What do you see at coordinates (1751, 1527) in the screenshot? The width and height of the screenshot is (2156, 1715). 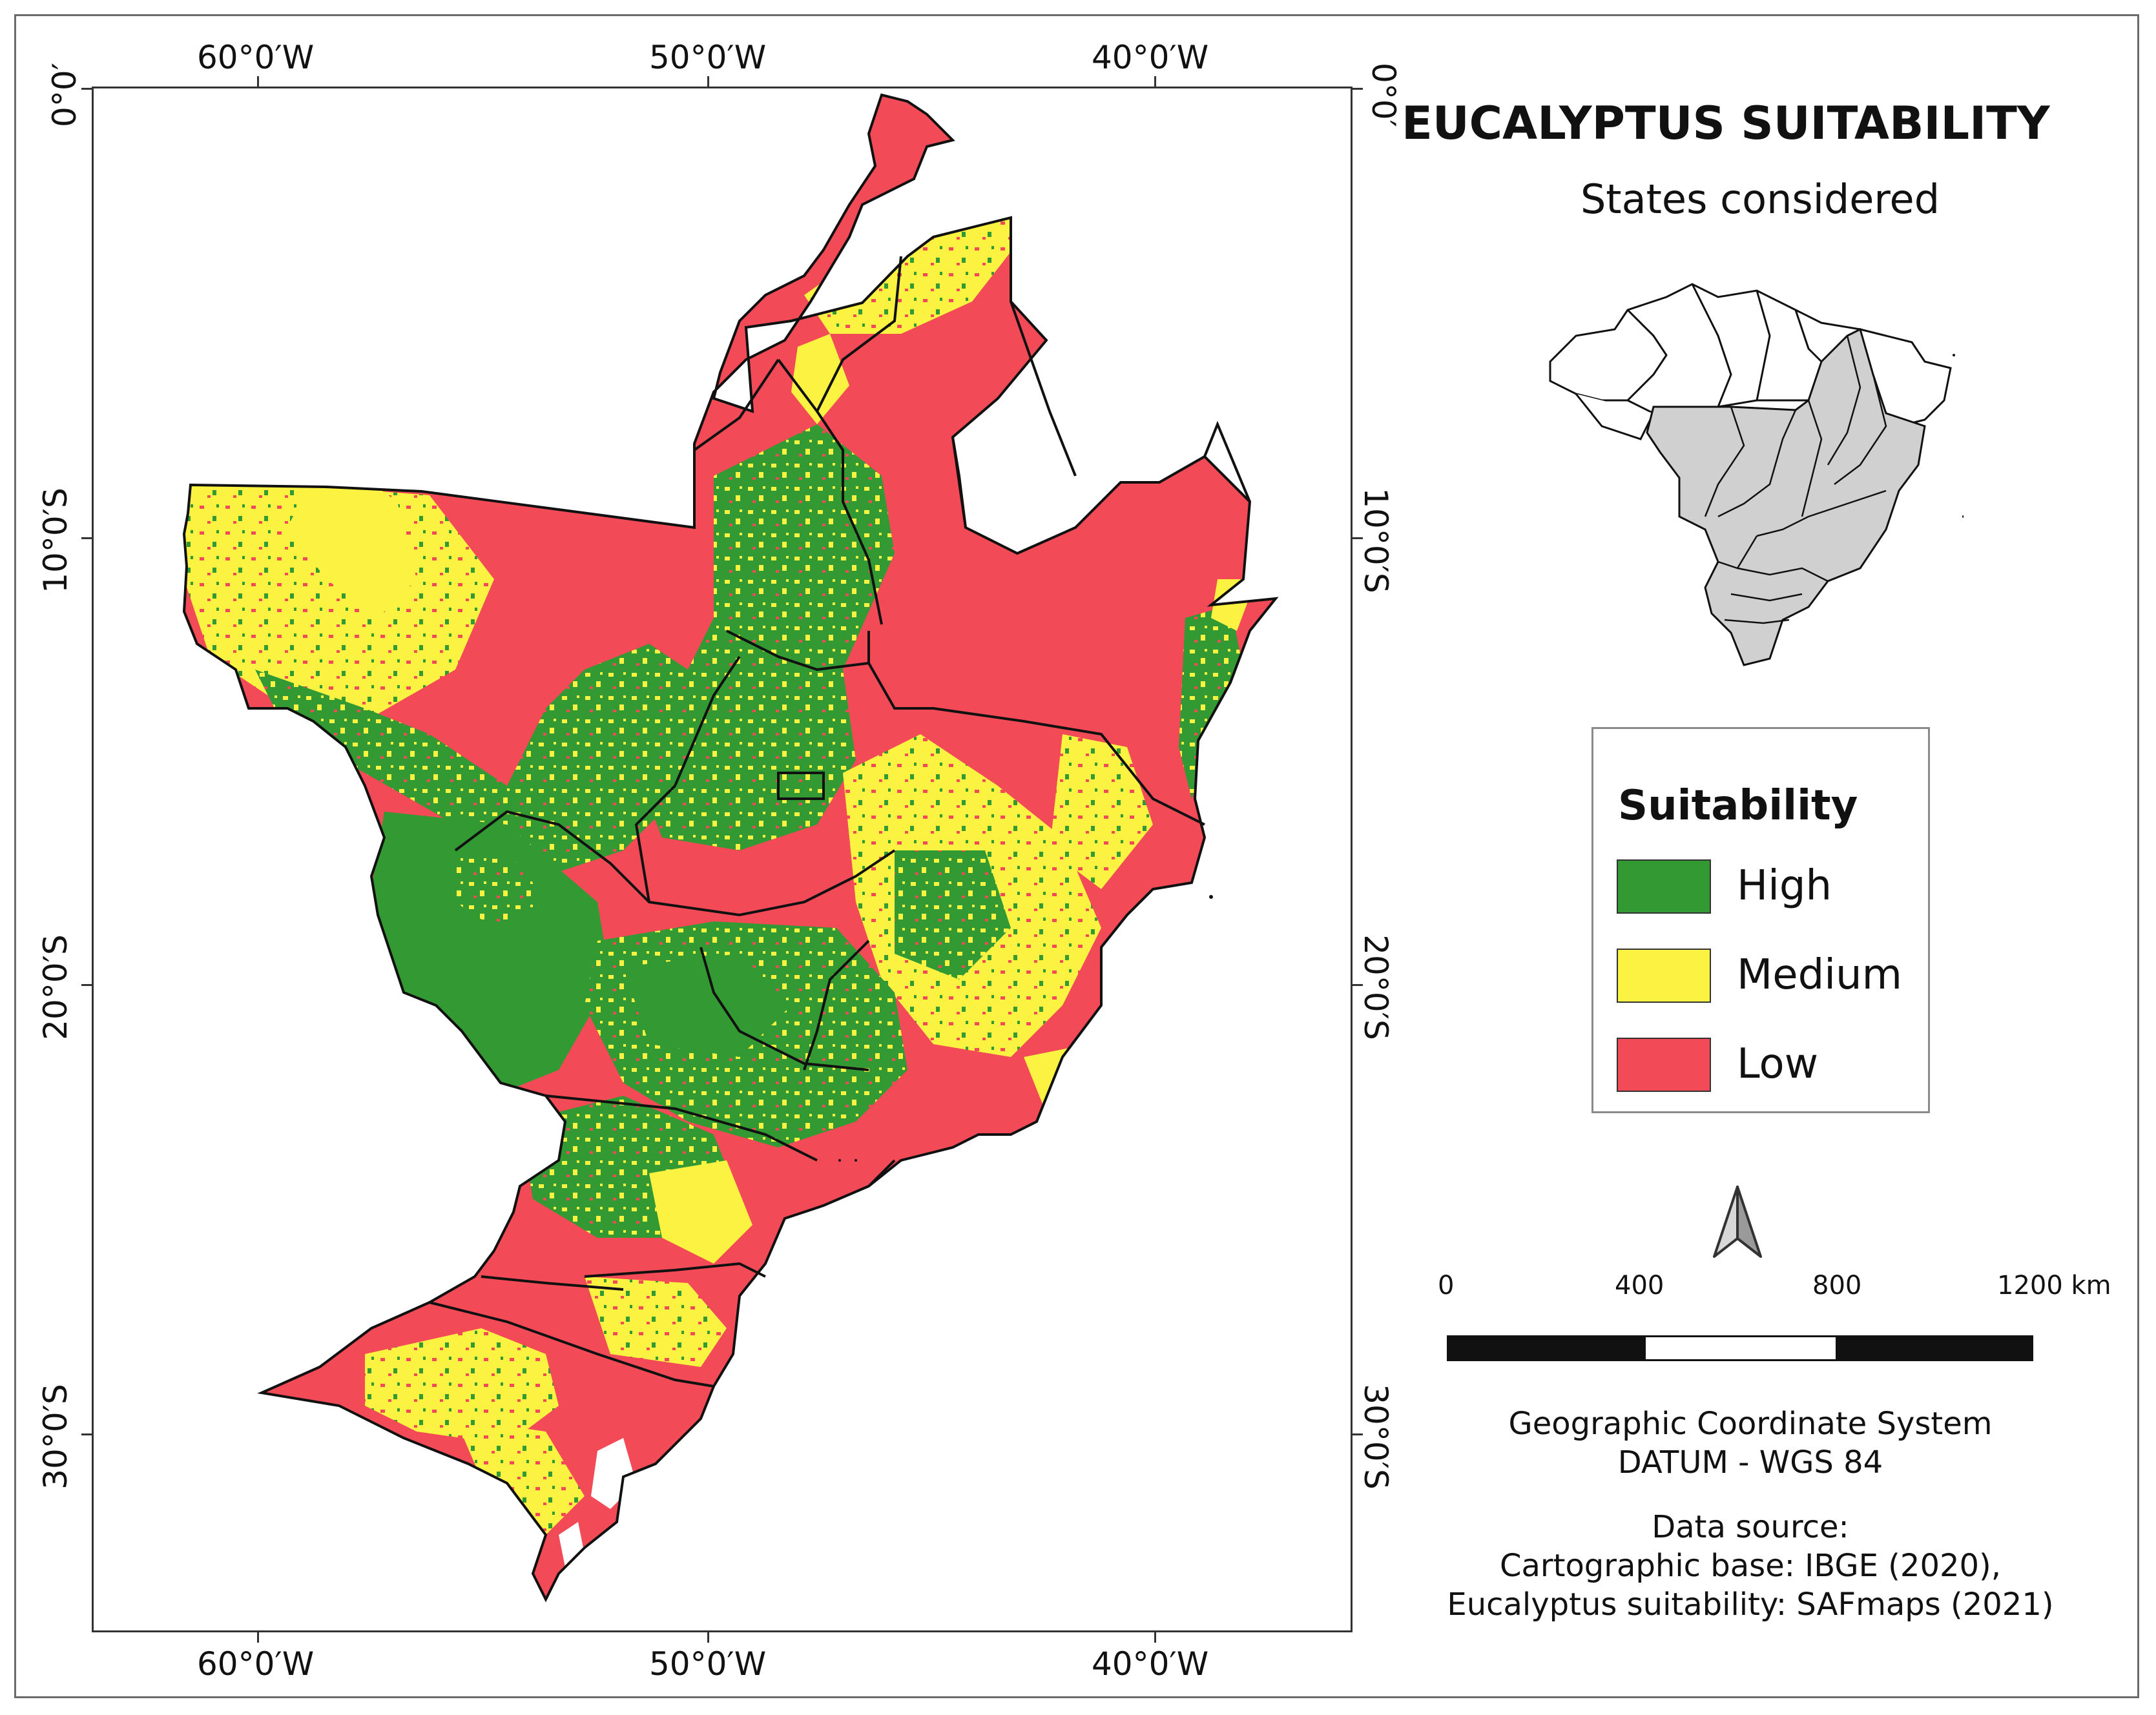 I see `source-title: Data source:` at bounding box center [1751, 1527].